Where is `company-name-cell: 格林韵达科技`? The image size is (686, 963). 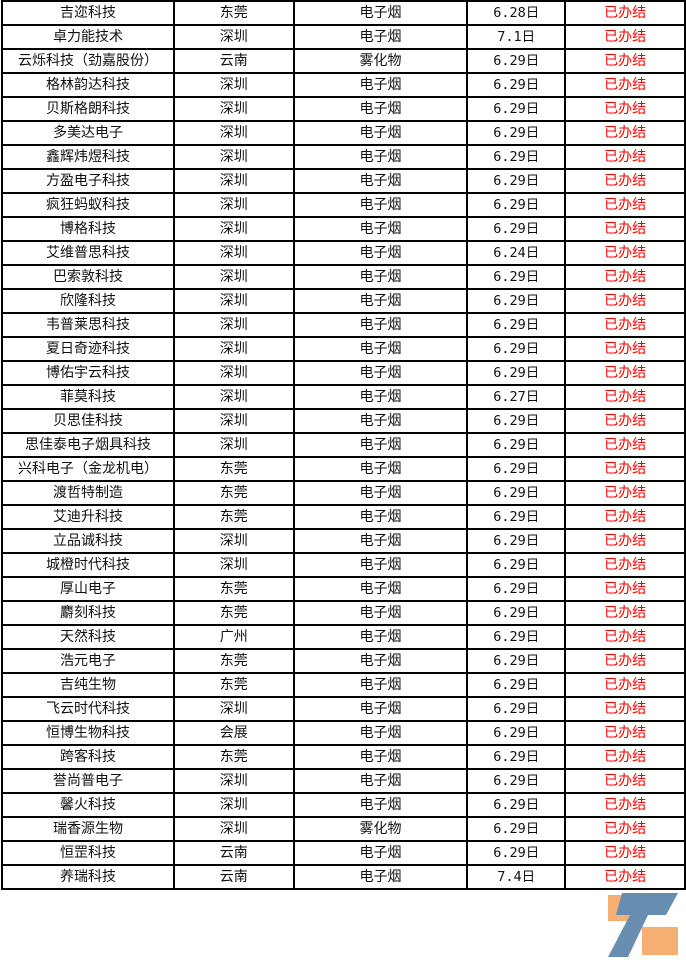 company-name-cell: 格林韵达科技 is located at coordinates (88, 85).